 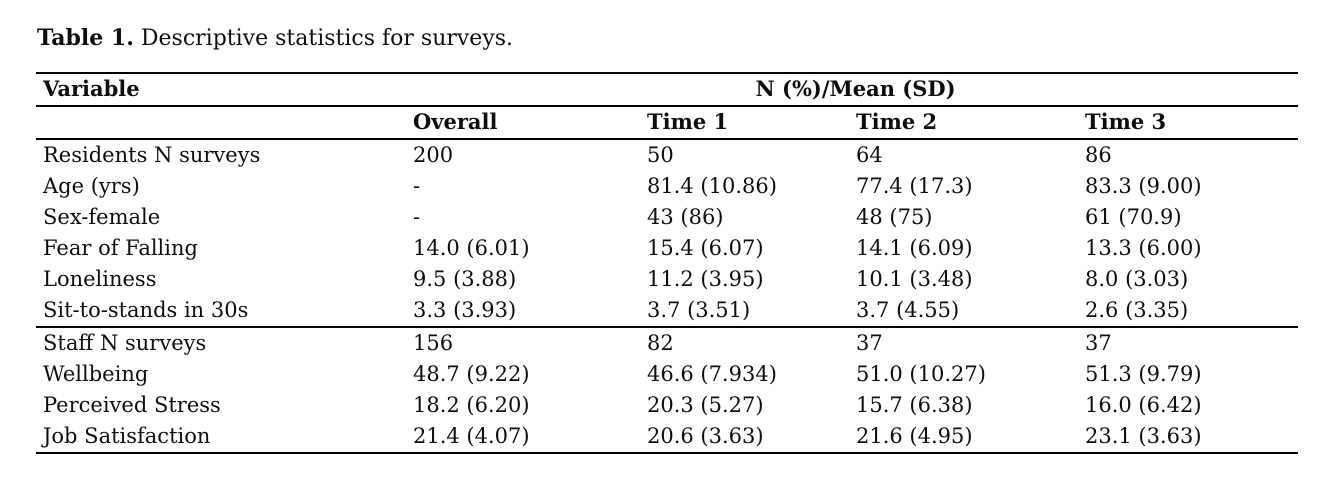 I want to click on column-header-time-2: Time 2, so click(x=970, y=123).